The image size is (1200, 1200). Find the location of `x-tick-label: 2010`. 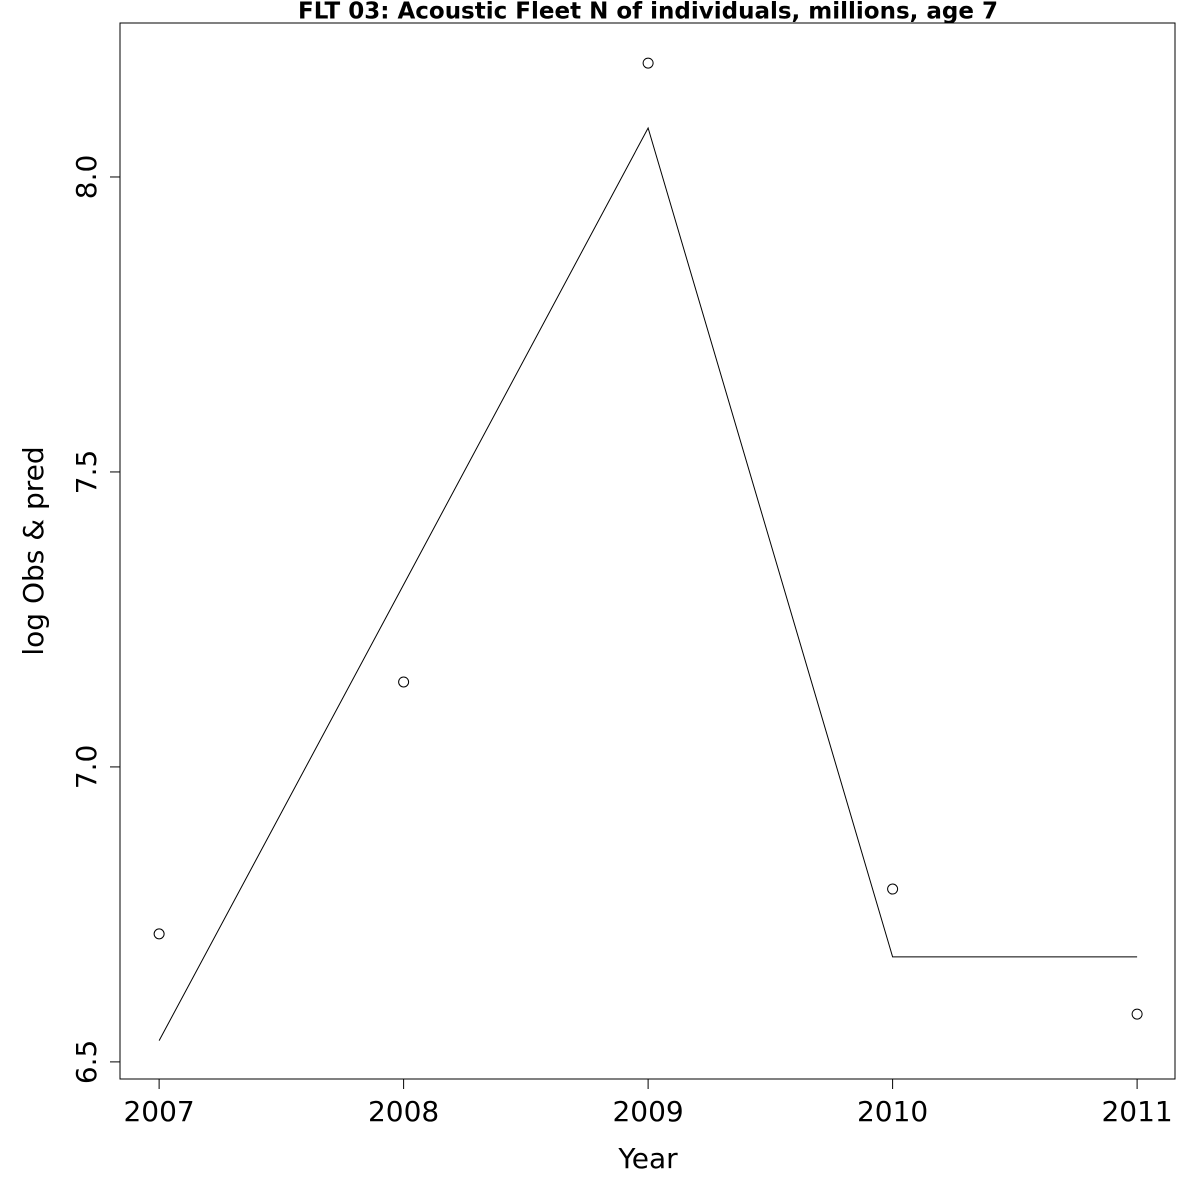

x-tick-label: 2010 is located at coordinates (892, 1111).